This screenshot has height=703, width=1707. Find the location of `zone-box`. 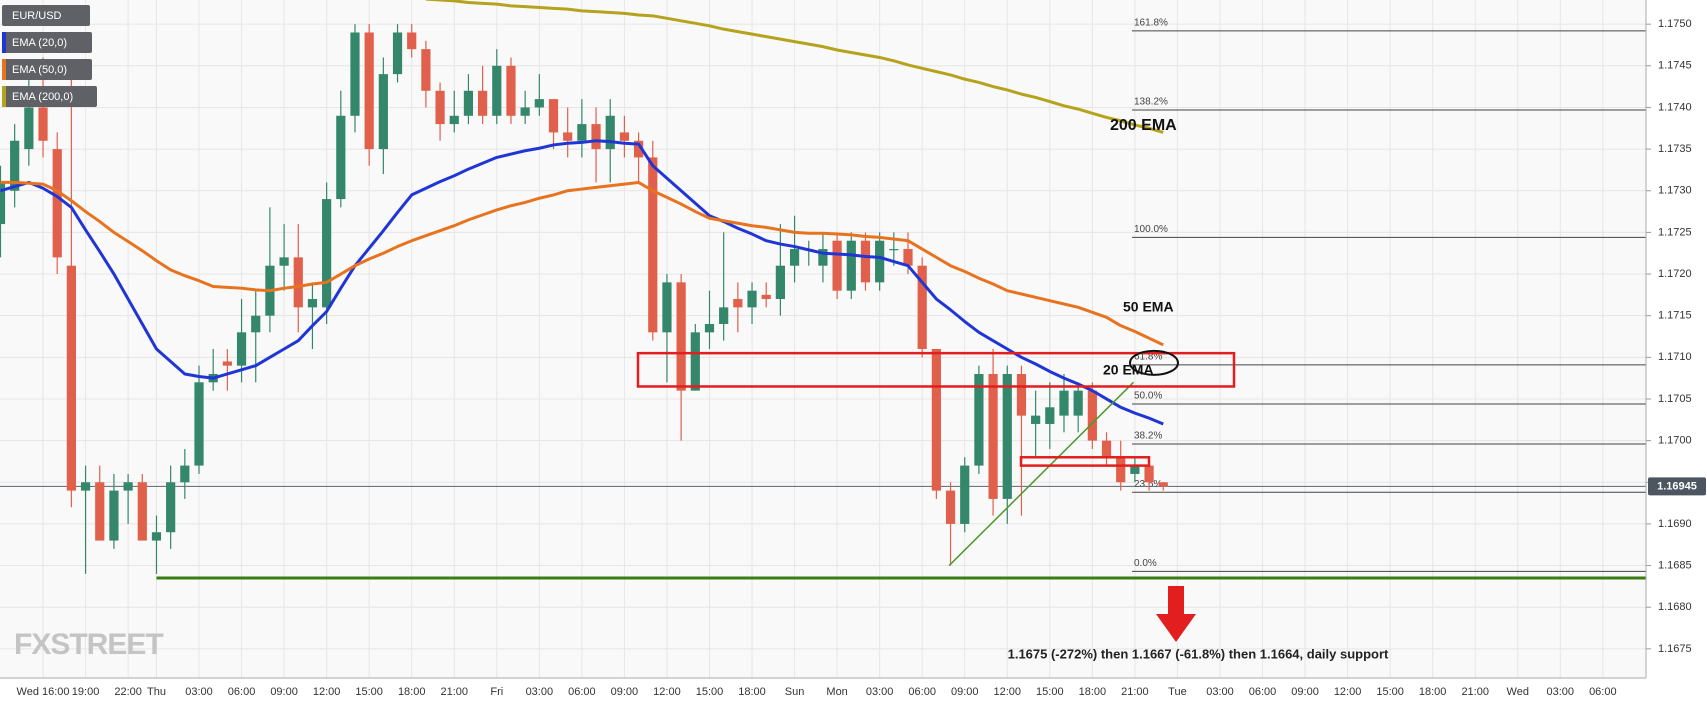

zone-box is located at coordinates (936, 369).